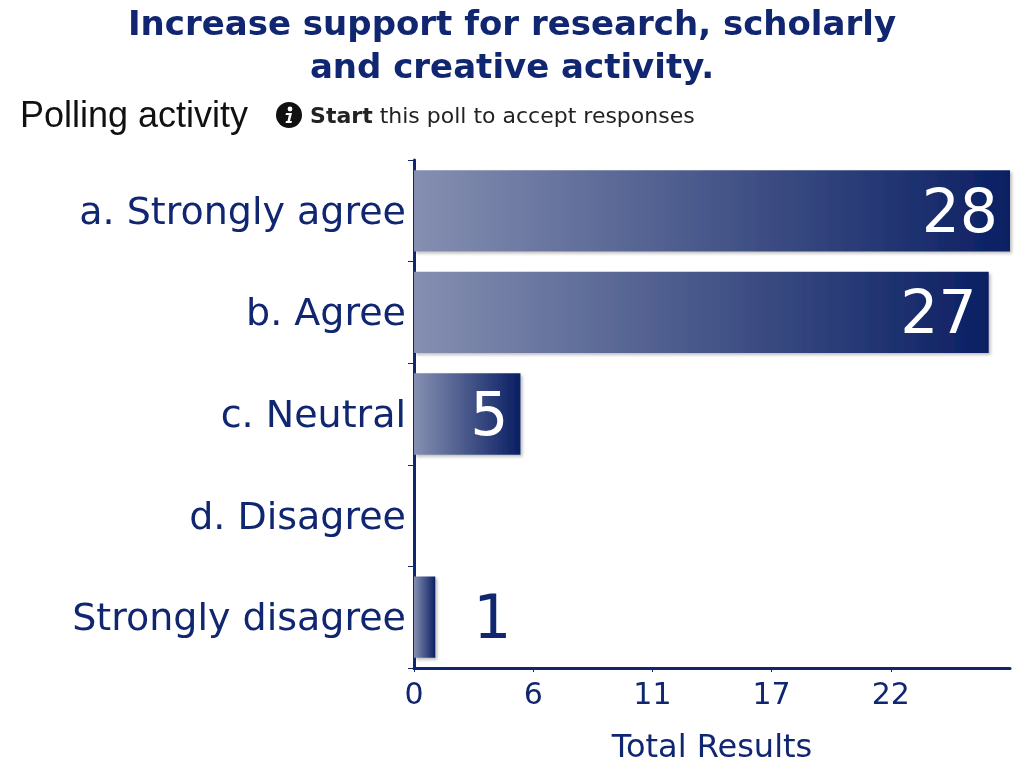  Describe the element at coordinates (502, 115) in the screenshot. I see `chart-subtitle: Start this poll to accept responses` at that location.